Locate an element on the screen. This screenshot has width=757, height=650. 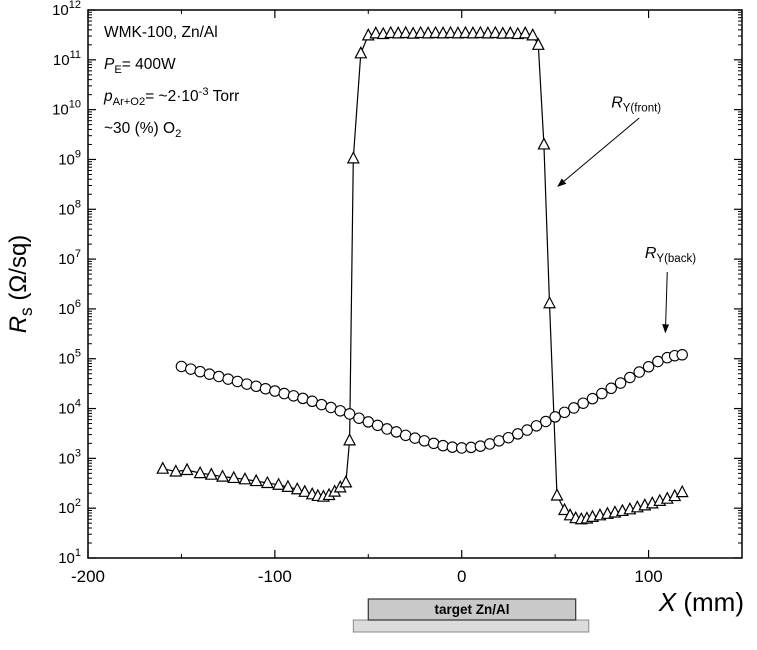
info-line: pAr+O2= ~2·10-3 Torr is located at coordinates (171, 97).